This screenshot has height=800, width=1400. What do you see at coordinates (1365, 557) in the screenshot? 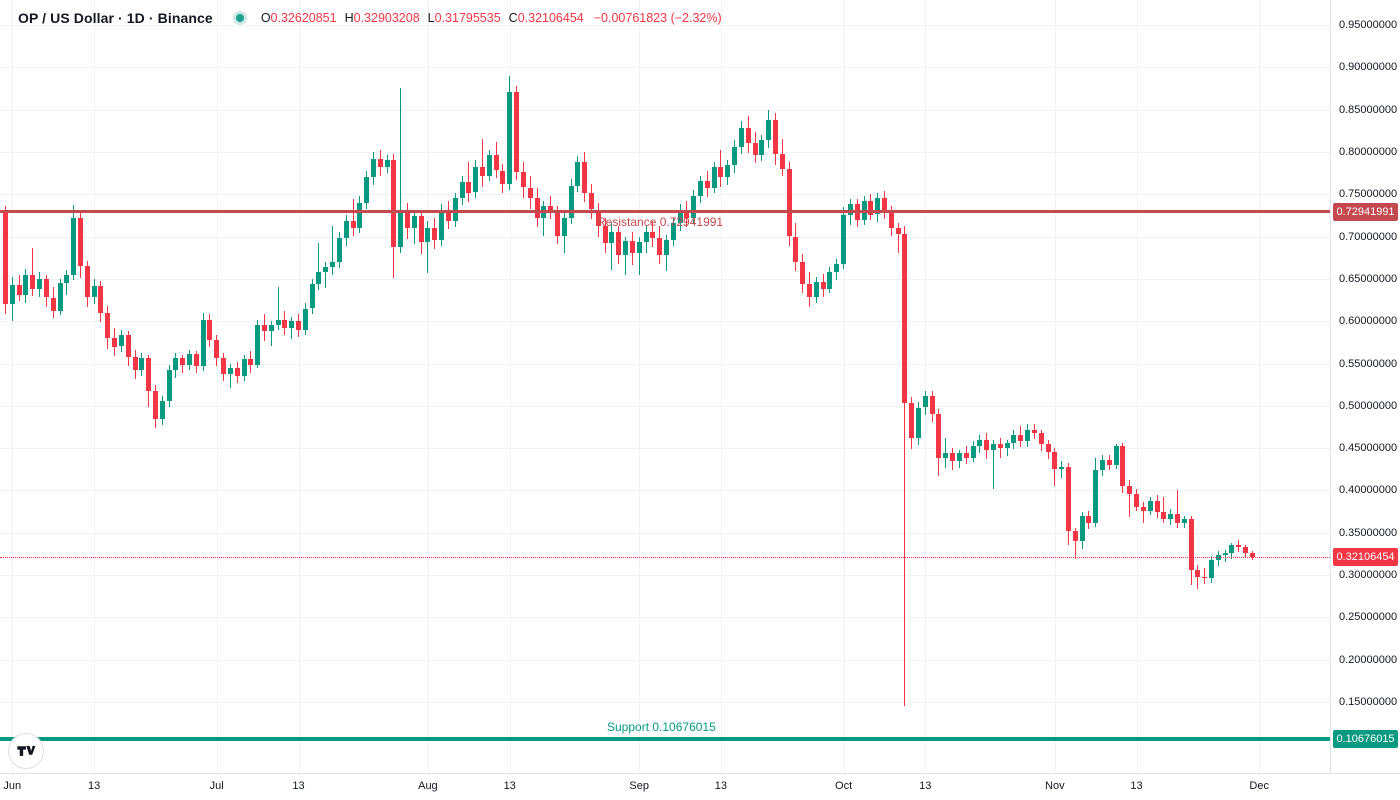
I see `last-price-badge: 0.32106454` at bounding box center [1365, 557].